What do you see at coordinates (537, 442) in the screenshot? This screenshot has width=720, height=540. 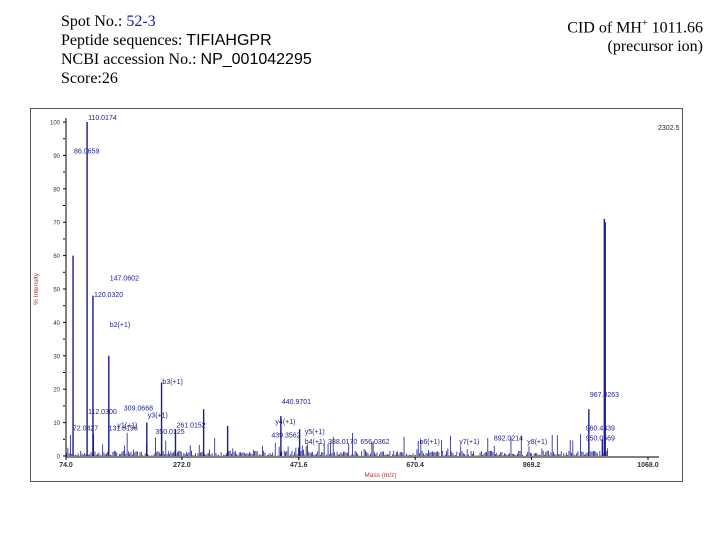 I see `peak-annotation: y8(+1)` at bounding box center [537, 442].